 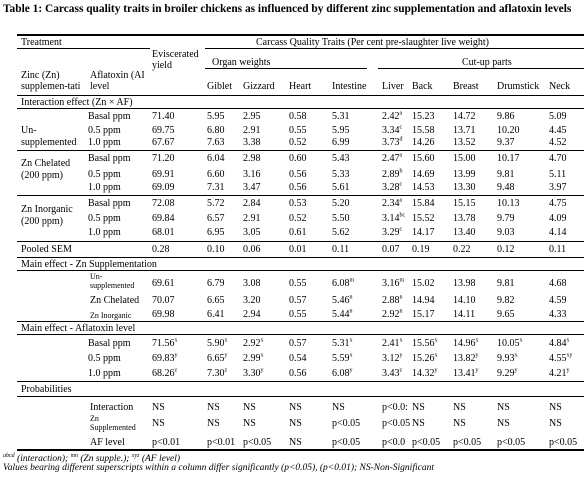 I want to click on cell-value: 0.55, so click(x=298, y=130).